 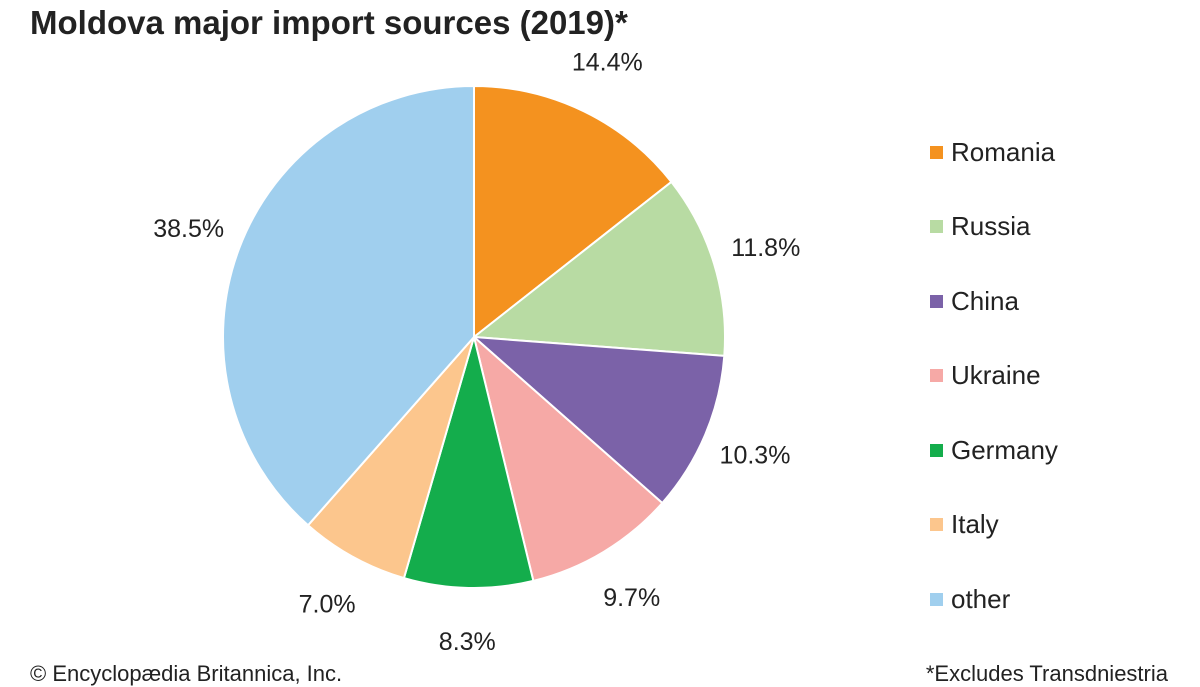 I want to click on percent-label-germany: 8.3%, so click(x=467, y=642).